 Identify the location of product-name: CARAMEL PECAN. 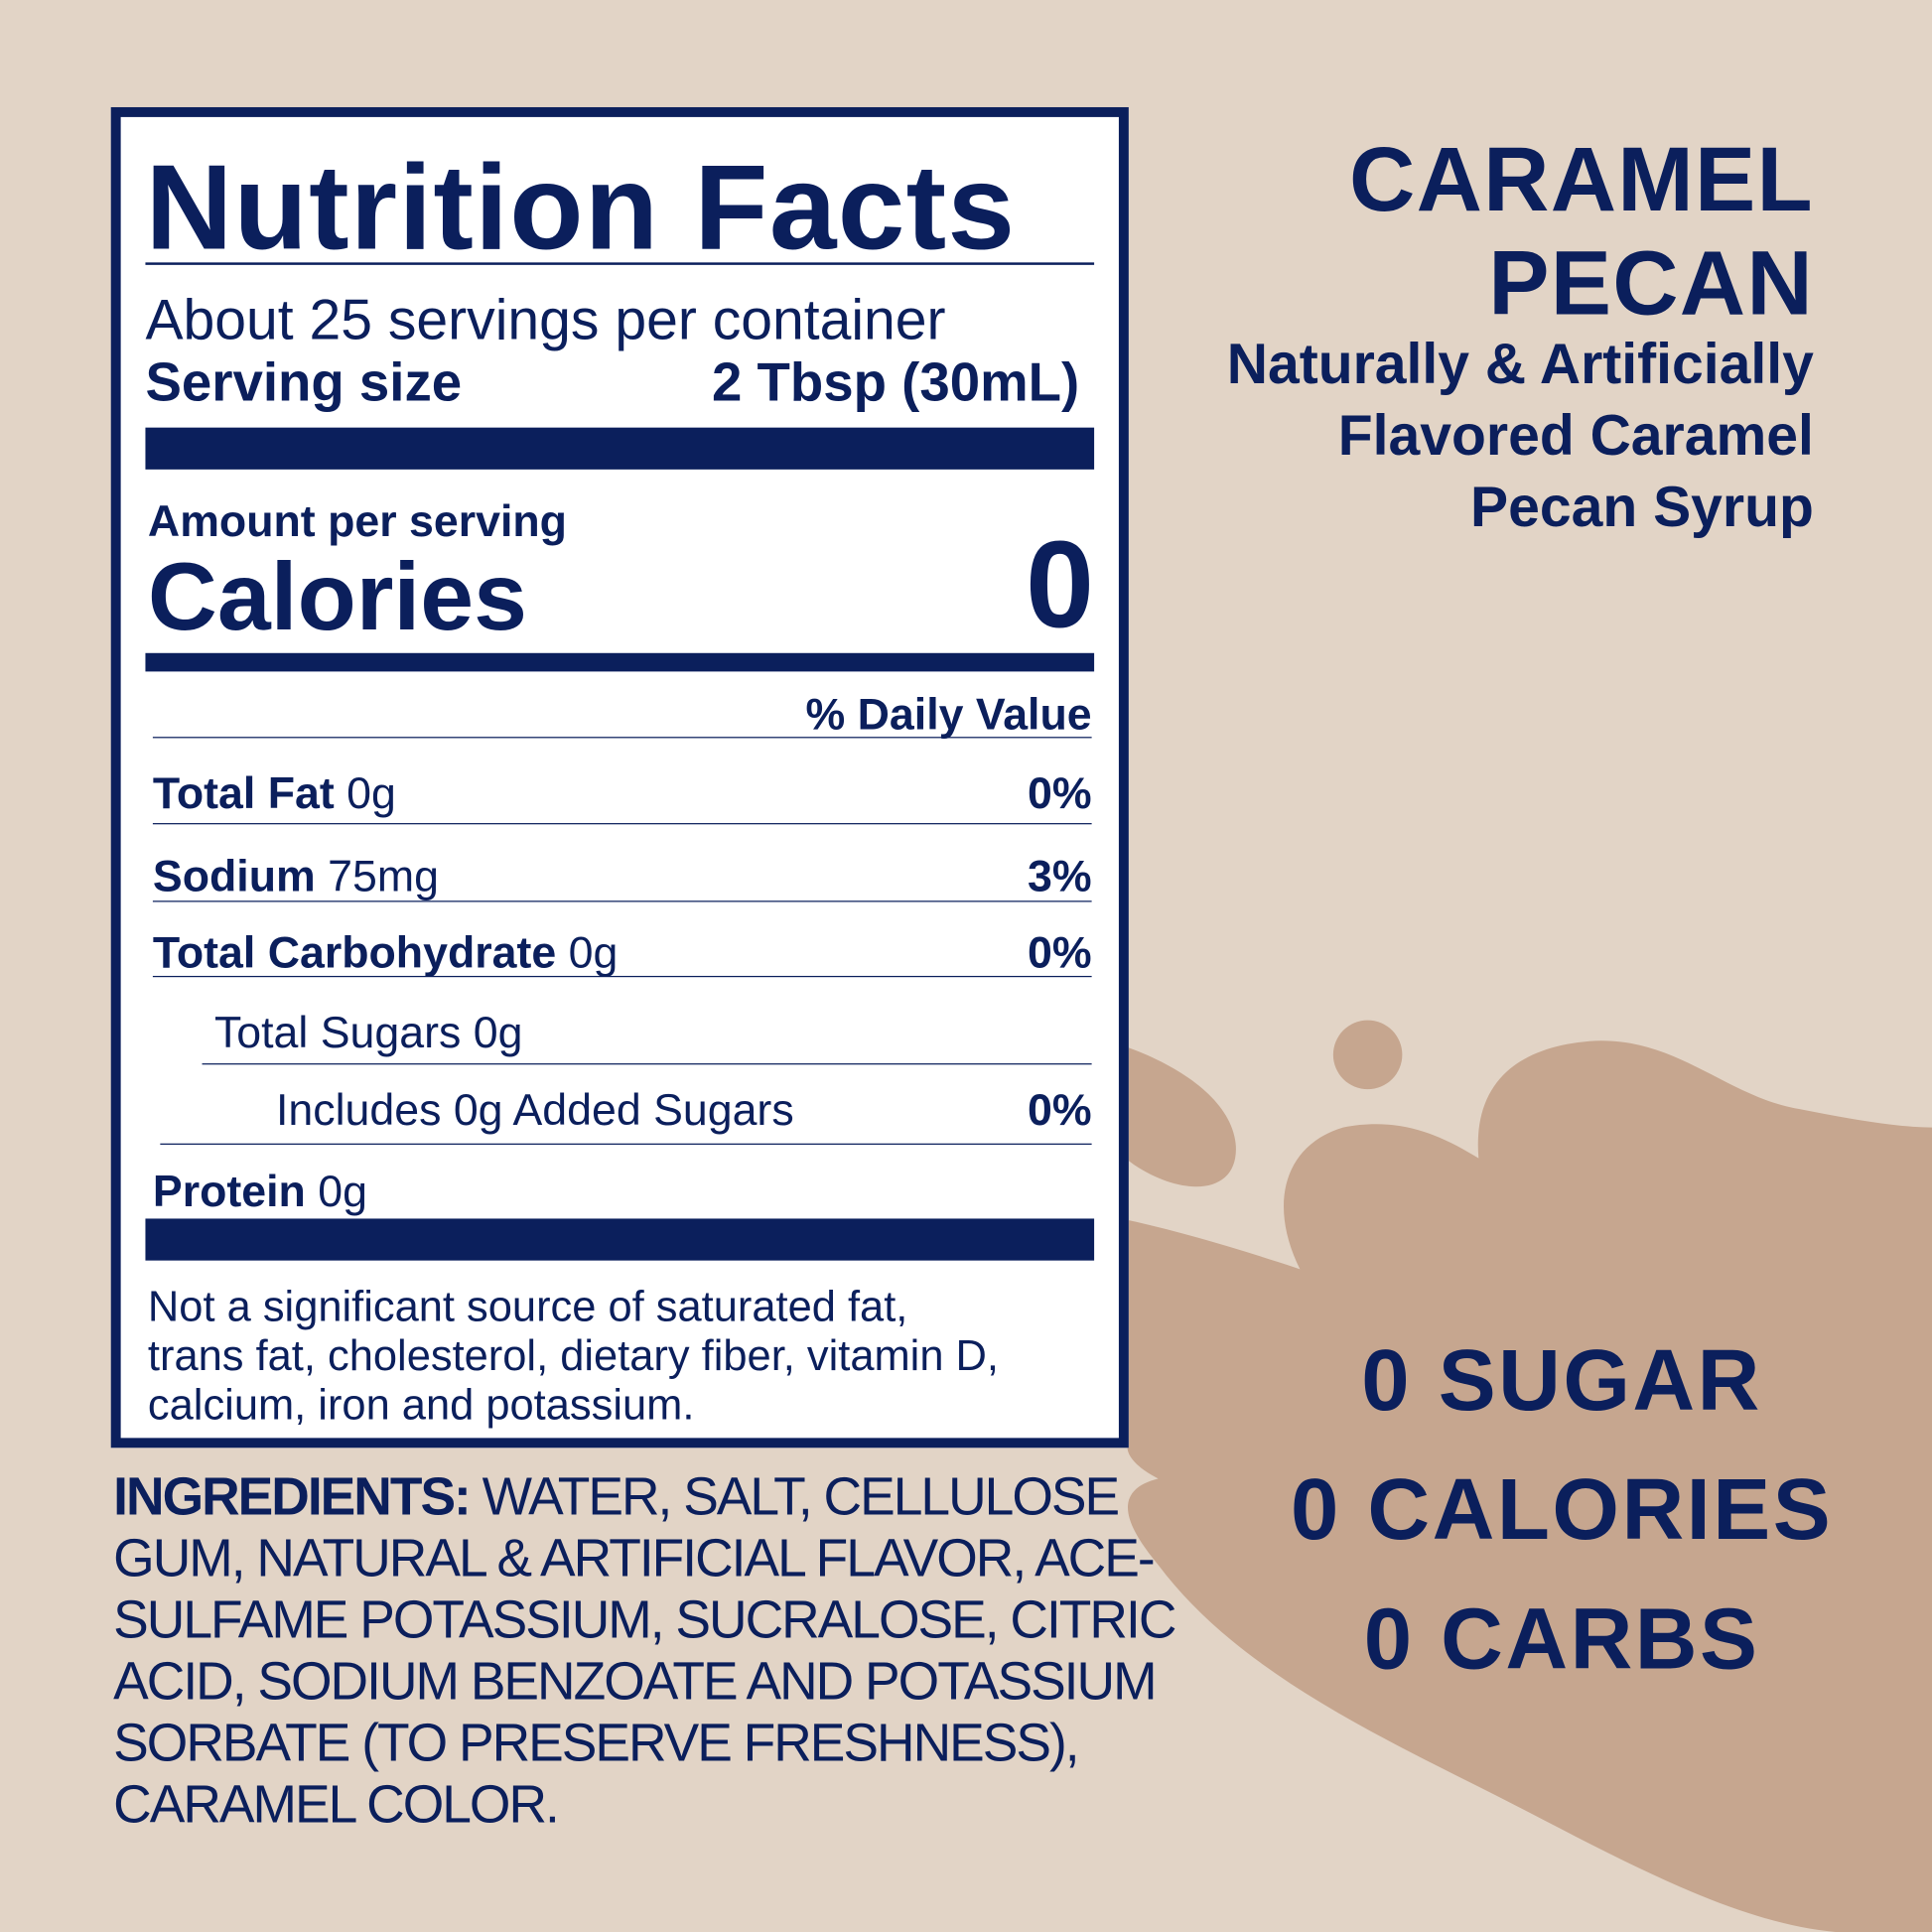
(1581, 232).